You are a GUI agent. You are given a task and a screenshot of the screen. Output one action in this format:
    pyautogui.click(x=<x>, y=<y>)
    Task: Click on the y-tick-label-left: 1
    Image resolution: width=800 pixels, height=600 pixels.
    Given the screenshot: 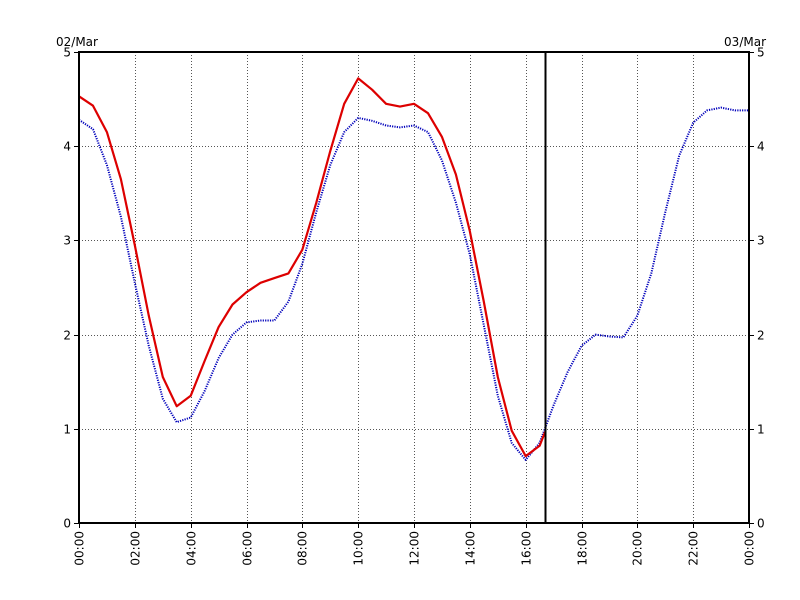 What is the action you would take?
    pyautogui.click(x=67, y=430)
    